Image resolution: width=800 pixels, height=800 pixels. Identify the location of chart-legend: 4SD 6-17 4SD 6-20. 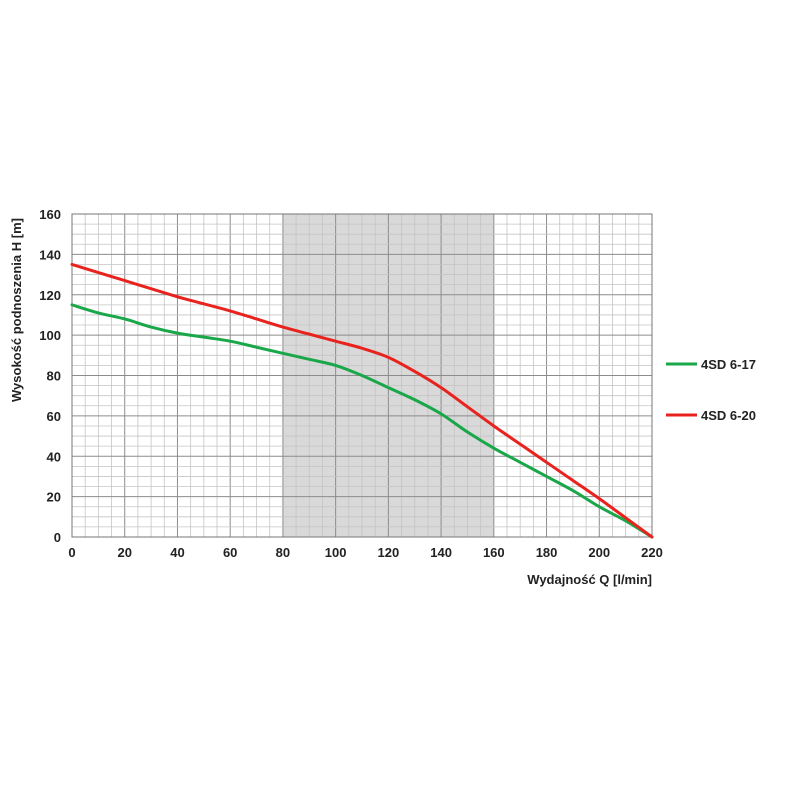
(711, 390).